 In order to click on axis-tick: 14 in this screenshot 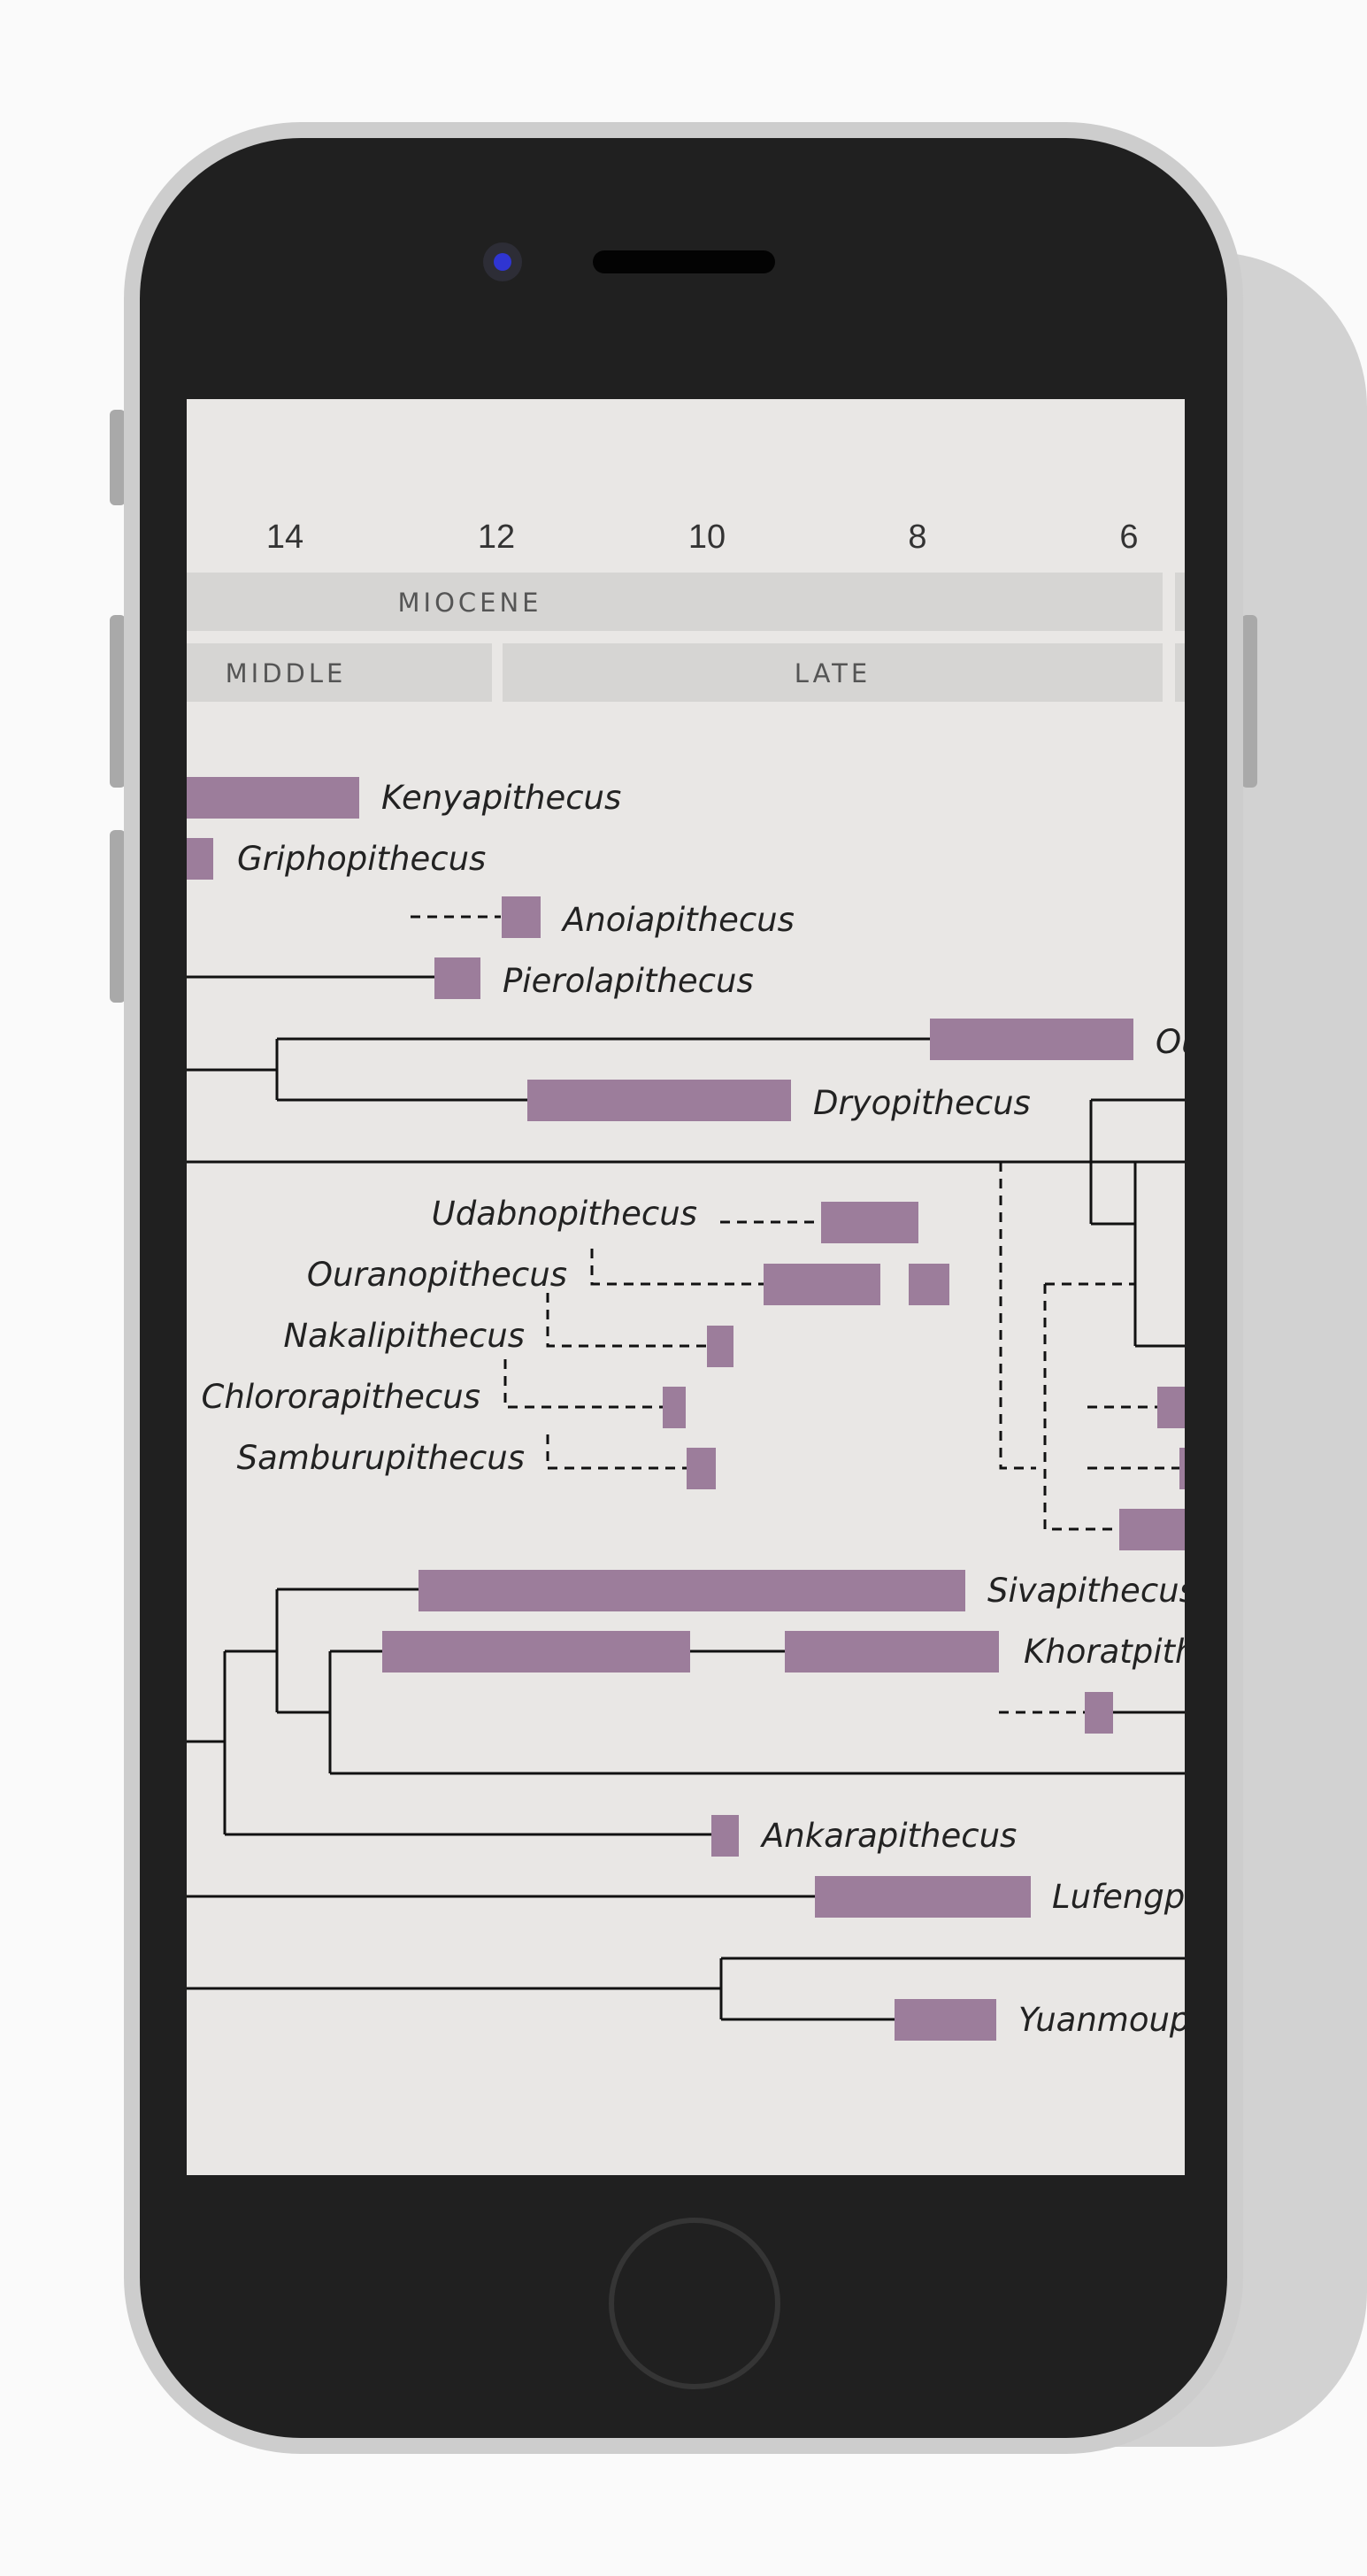, I will do `click(285, 537)`.